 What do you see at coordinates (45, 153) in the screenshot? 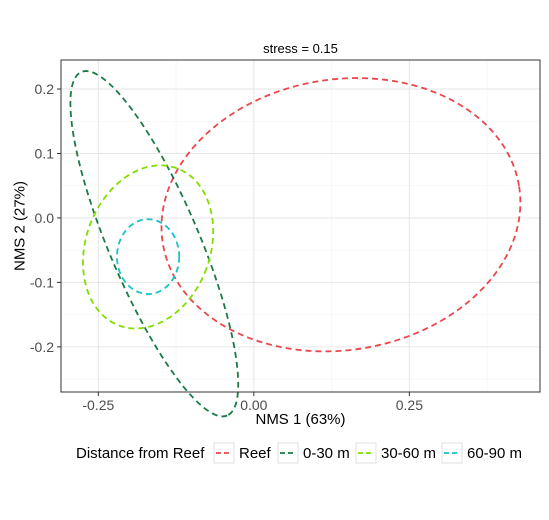
I see `y-tick-label: 0.1` at bounding box center [45, 153].